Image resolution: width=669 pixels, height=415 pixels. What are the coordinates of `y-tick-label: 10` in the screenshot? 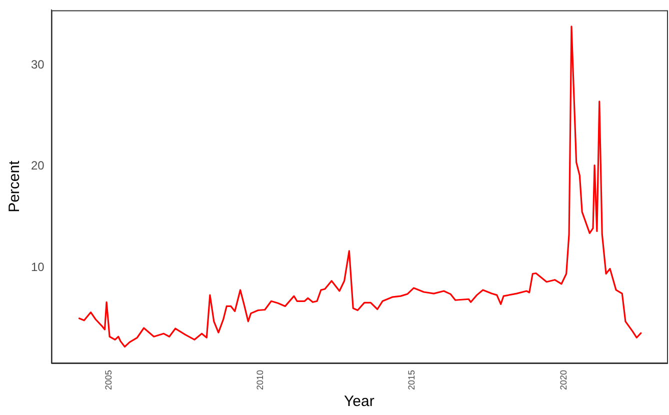 It's located at (37, 267).